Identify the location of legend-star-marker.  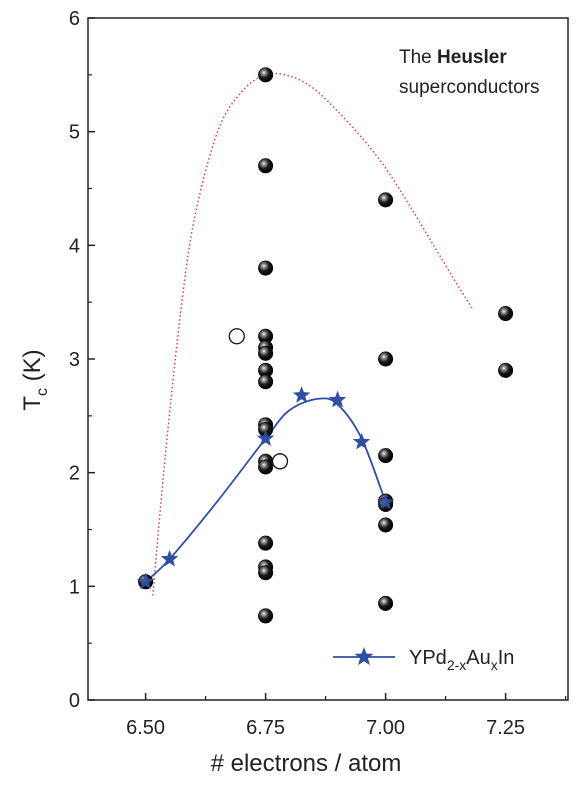
(364, 656).